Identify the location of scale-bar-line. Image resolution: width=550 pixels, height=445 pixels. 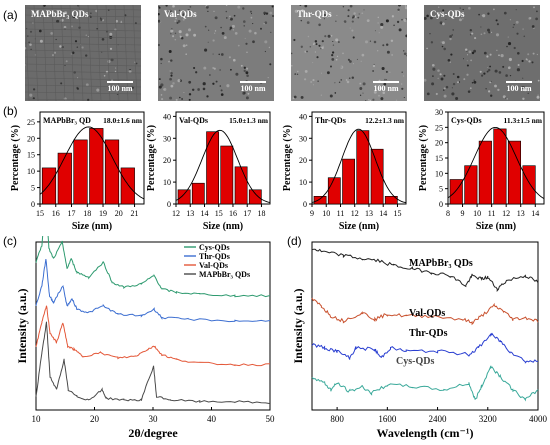
(253, 82).